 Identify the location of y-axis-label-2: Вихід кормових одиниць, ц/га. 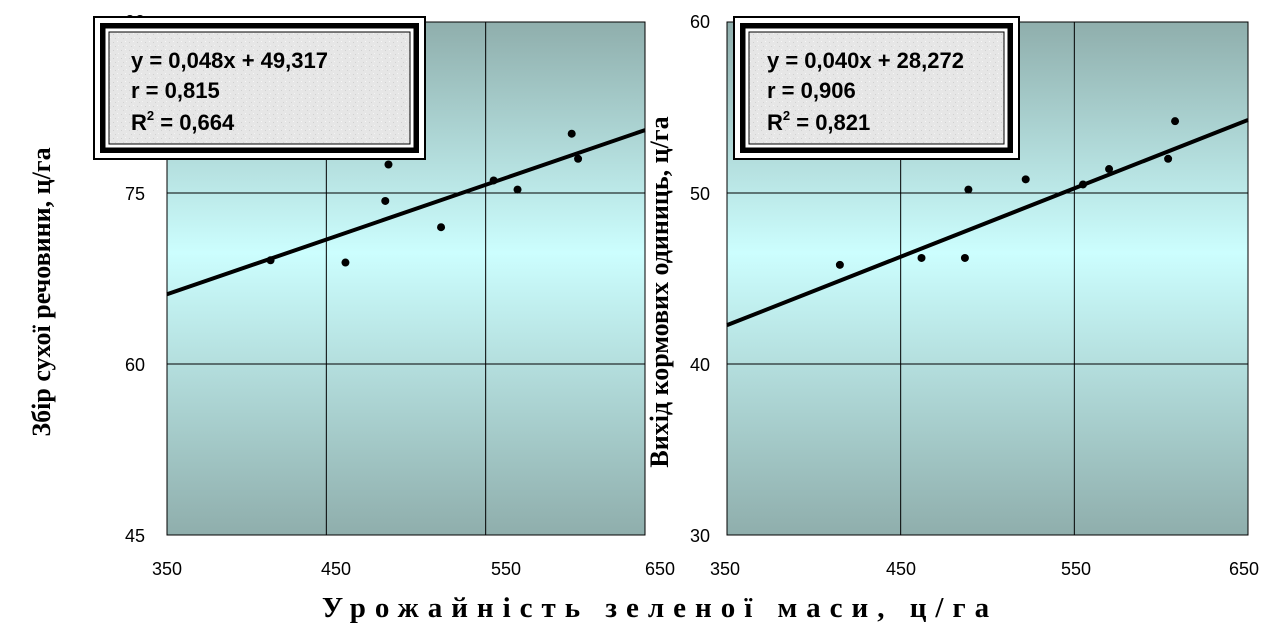
(659, 291).